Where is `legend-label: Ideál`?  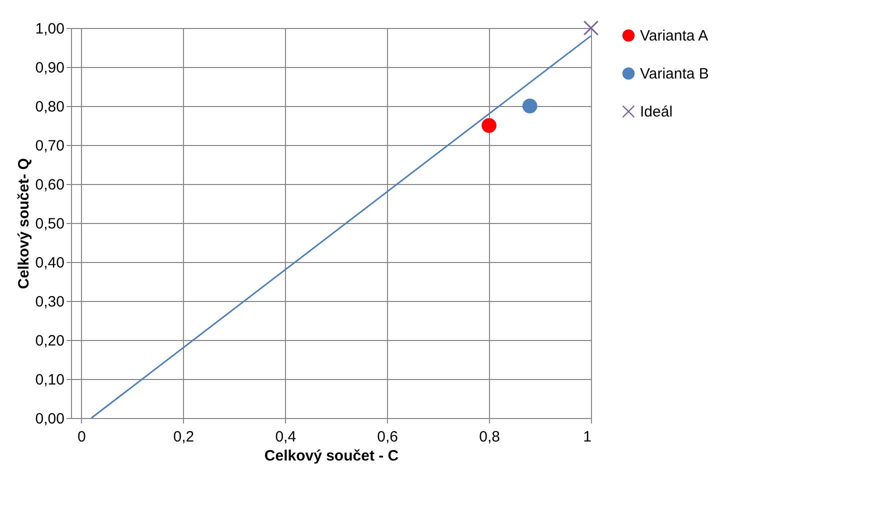
legend-label: Ideál is located at coordinates (656, 112).